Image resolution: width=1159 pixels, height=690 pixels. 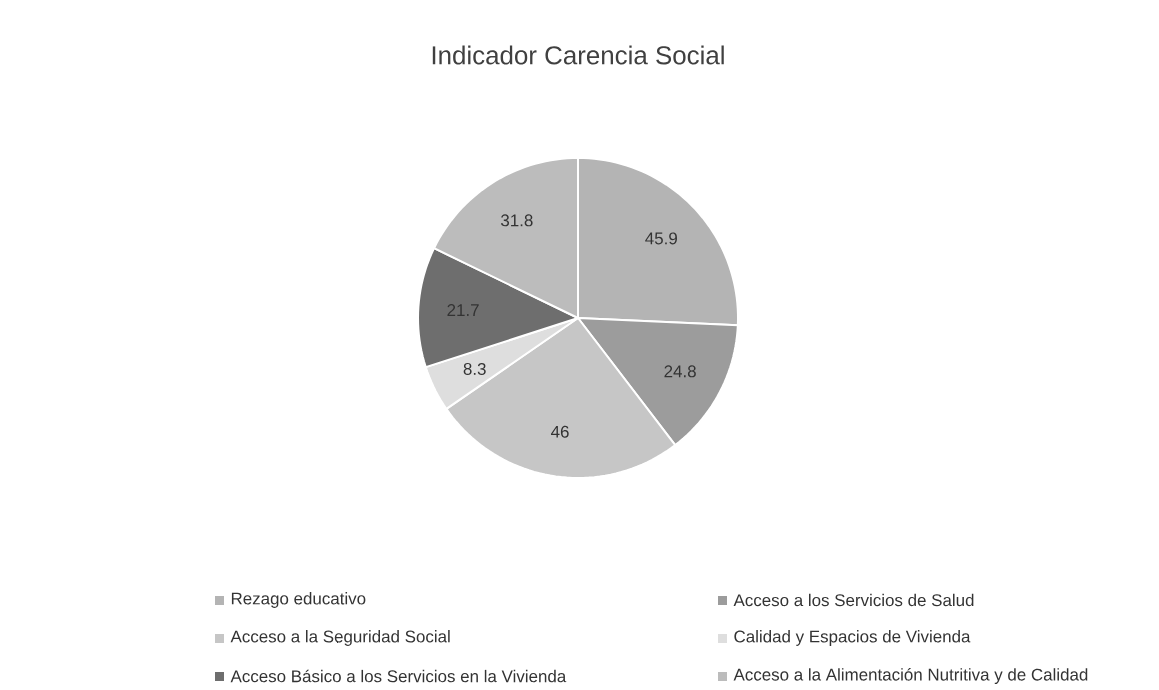 I want to click on chart-title: Indicador Carencia Social, so click(x=578, y=55).